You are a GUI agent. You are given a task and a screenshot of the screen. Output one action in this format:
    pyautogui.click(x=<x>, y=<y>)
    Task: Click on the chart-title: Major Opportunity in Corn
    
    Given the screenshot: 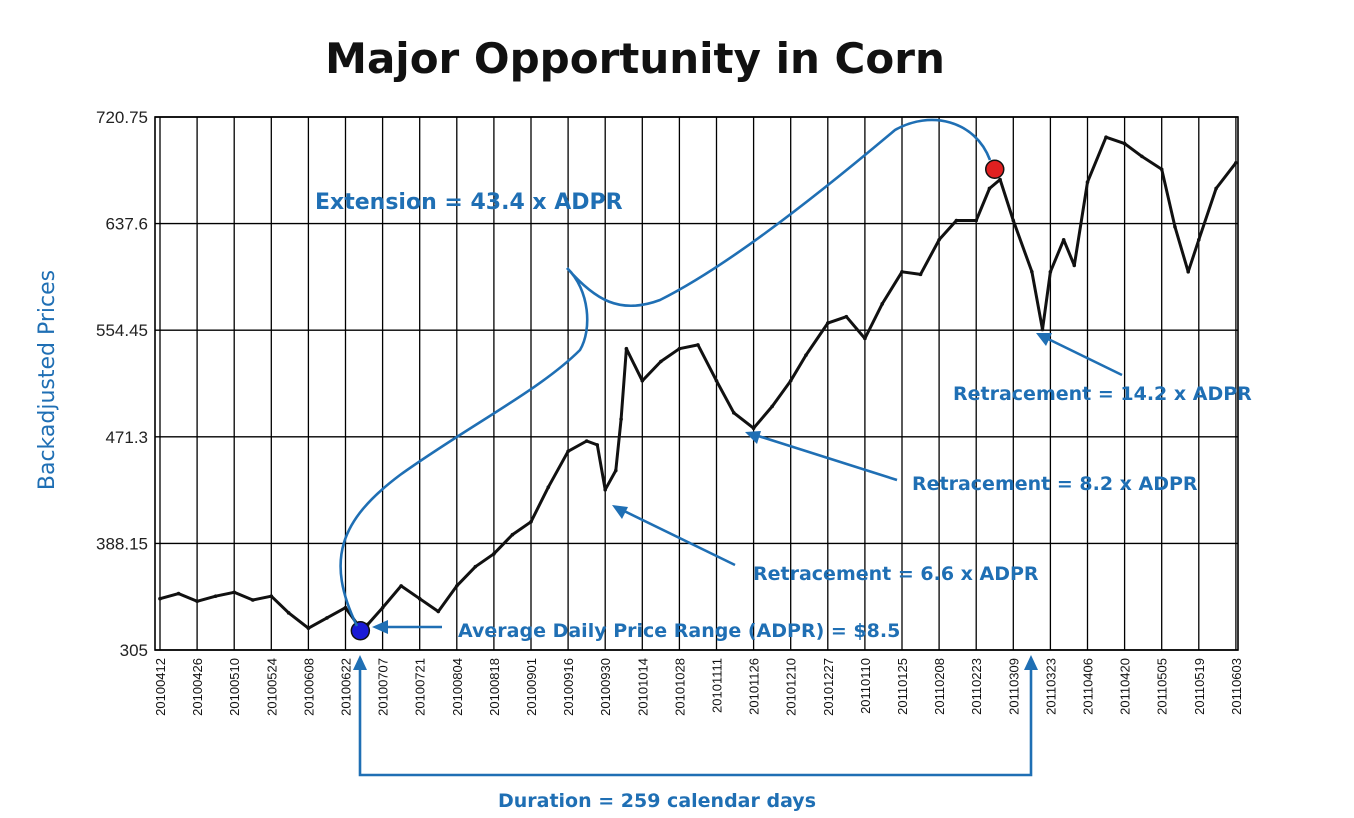 What is the action you would take?
    pyautogui.click(x=635, y=58)
    